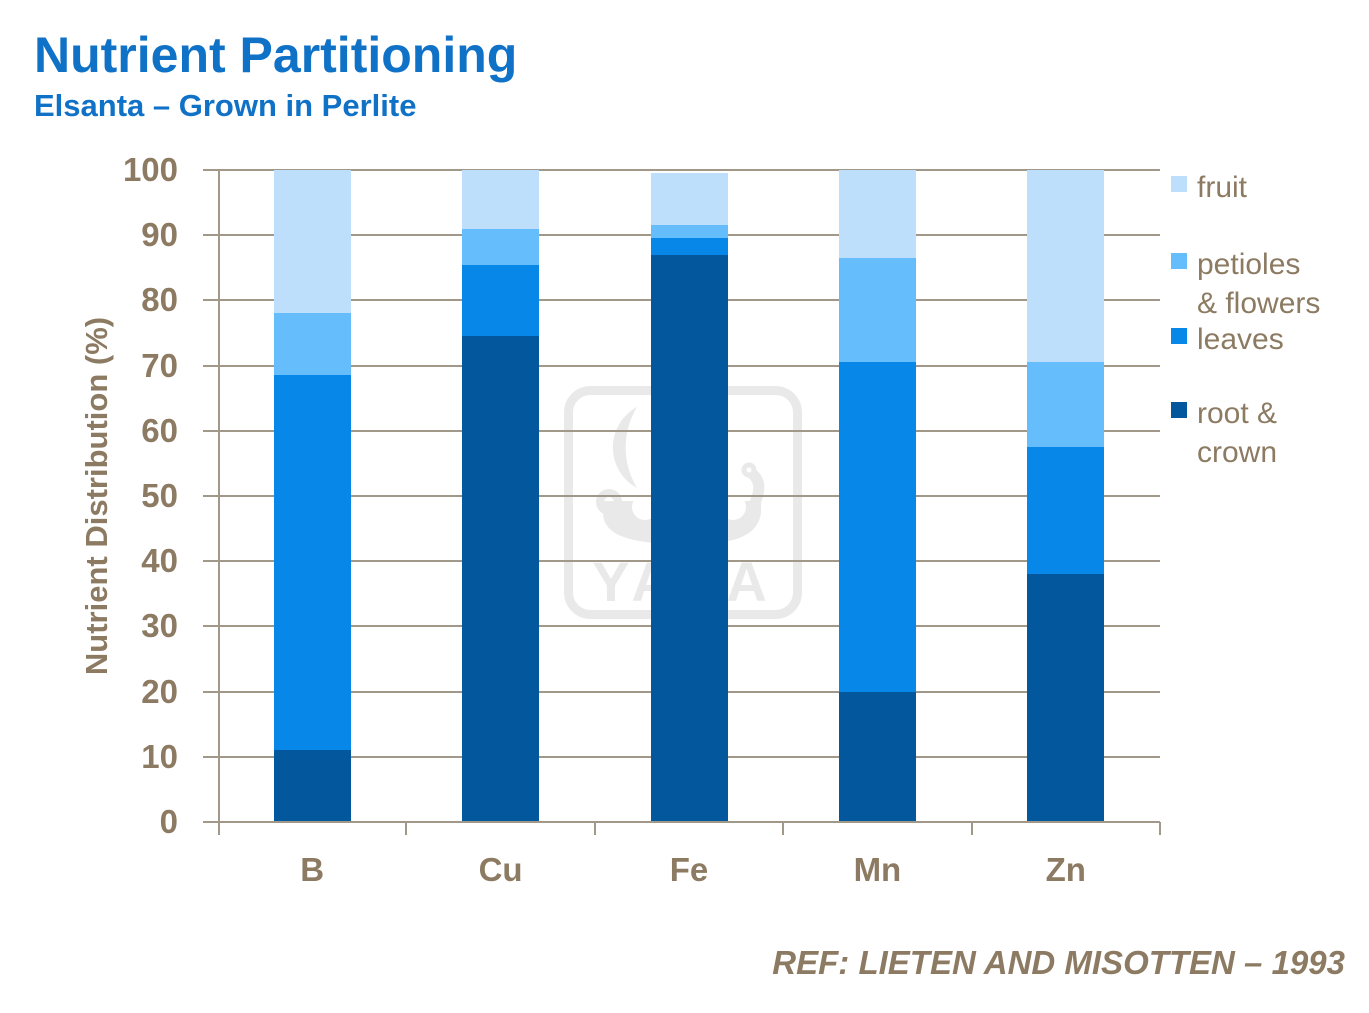  What do you see at coordinates (1259, 284) in the screenshot?
I see `legend-label: petioles & flowers` at bounding box center [1259, 284].